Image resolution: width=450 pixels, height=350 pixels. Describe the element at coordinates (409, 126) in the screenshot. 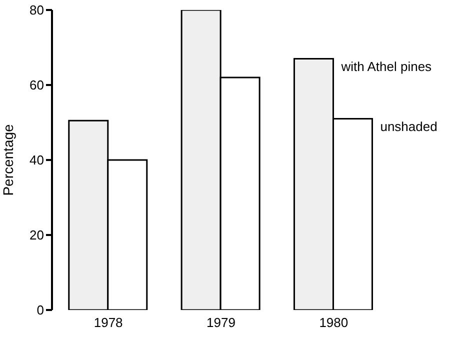

I see `series-label: unshaded` at that location.